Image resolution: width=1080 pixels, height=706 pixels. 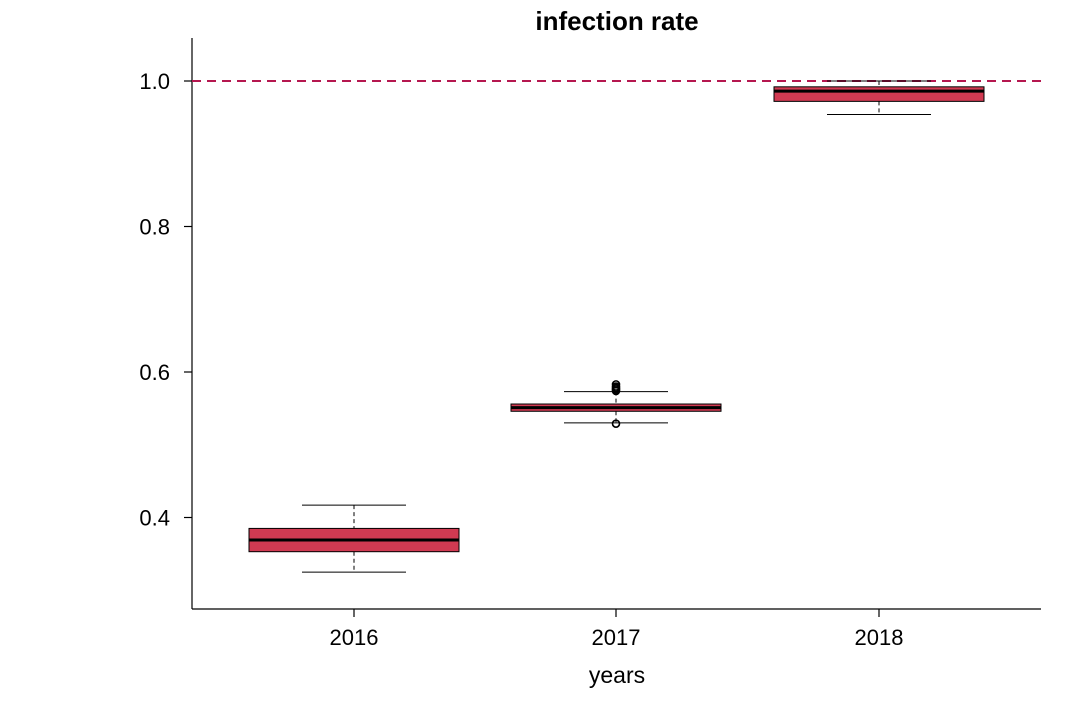 I want to click on x-axis-label: years, so click(x=617, y=675).